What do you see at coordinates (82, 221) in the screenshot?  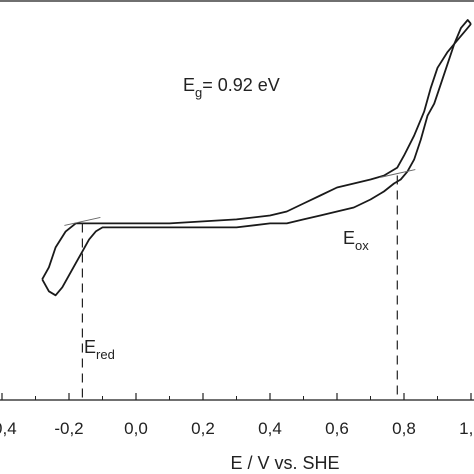 I see `onset-tangent-E_red` at bounding box center [82, 221].